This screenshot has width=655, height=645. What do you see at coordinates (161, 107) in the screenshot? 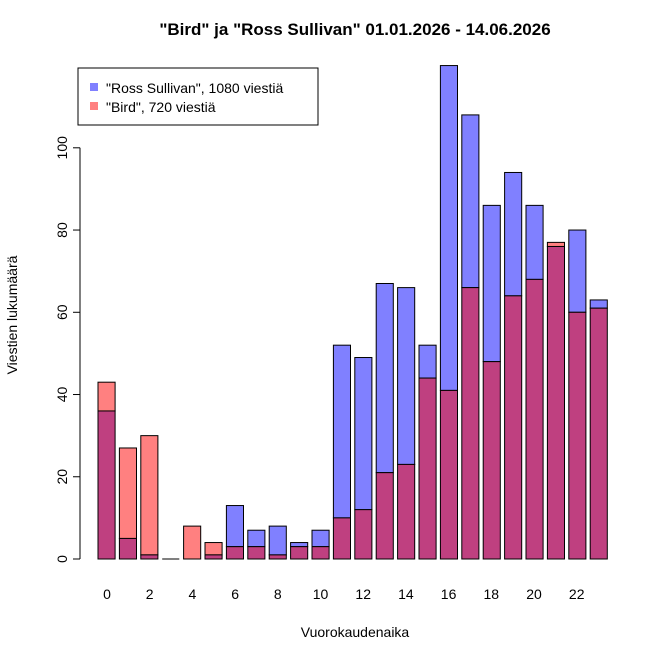
I see `legend-entry: "Bird", 720 viestiä` at bounding box center [161, 107].